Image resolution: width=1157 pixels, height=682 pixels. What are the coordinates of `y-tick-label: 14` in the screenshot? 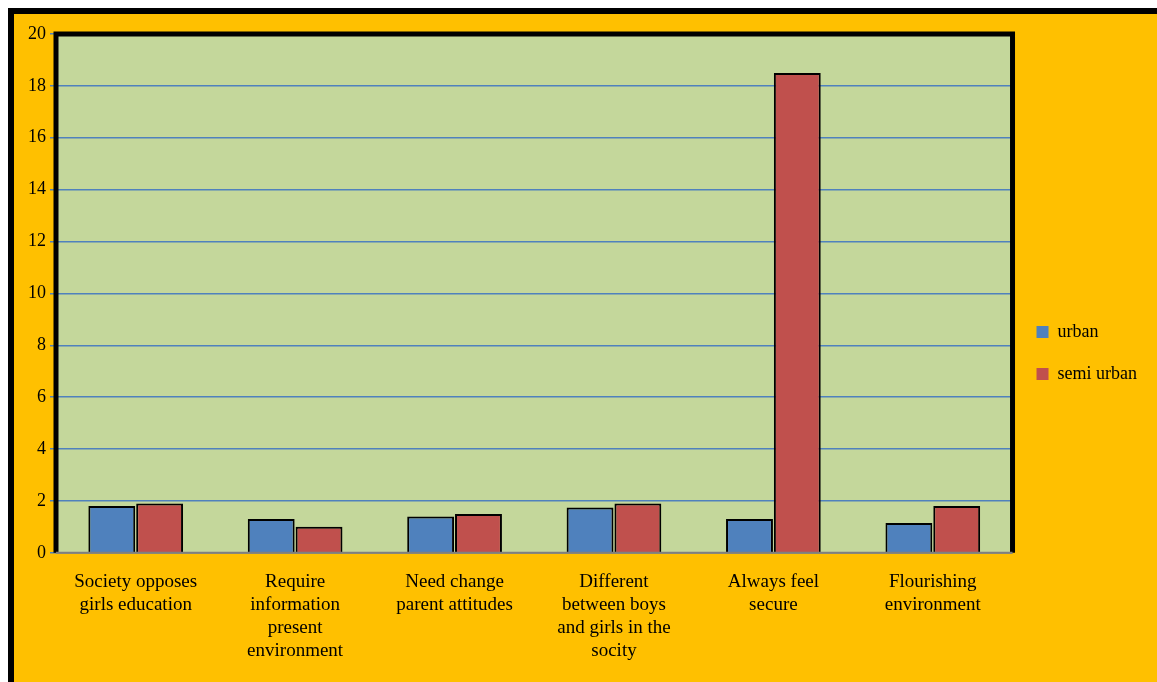 It's located at (37, 188).